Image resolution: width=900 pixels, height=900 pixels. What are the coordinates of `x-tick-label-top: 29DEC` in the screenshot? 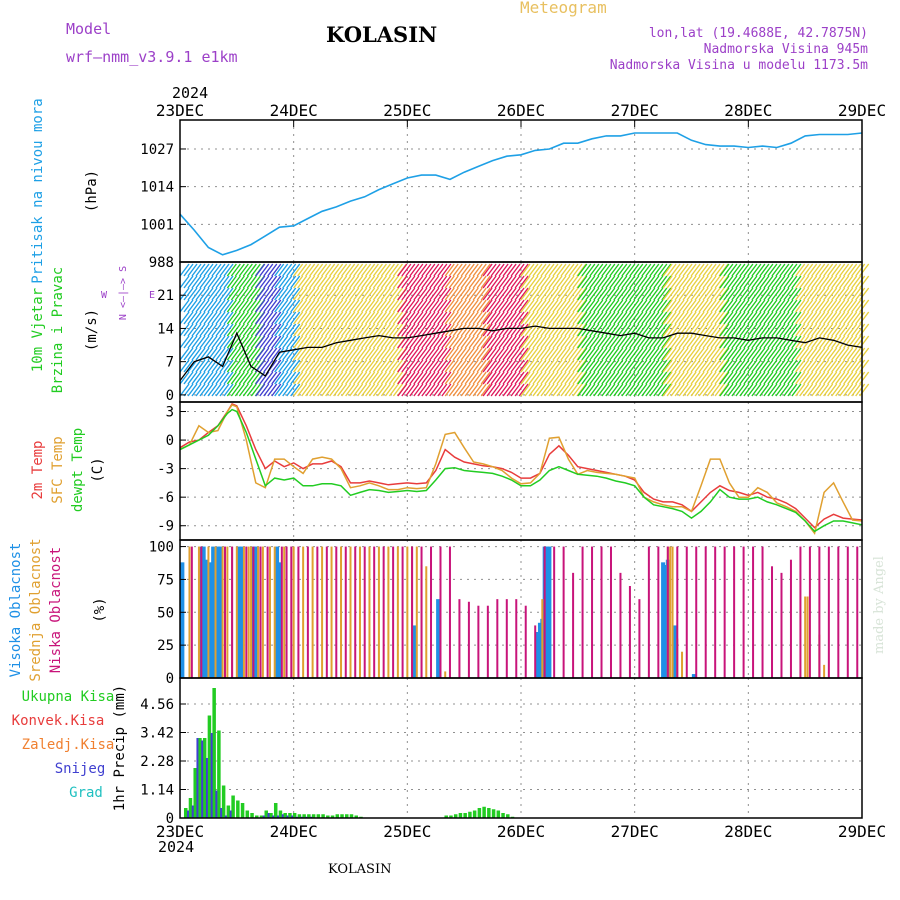 It's located at (862, 110).